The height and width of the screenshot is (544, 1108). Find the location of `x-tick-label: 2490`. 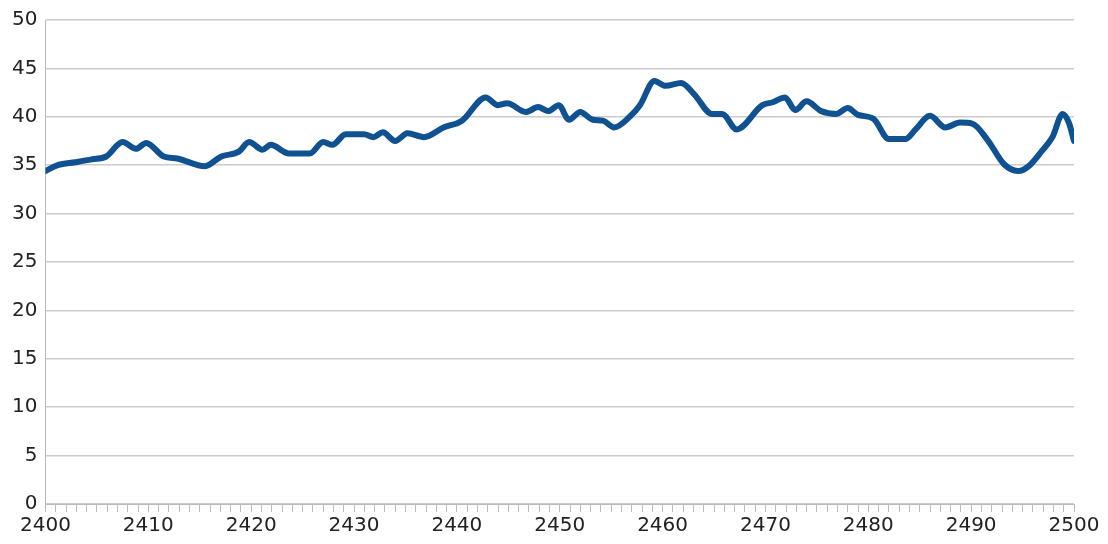

x-tick-label: 2490 is located at coordinates (971, 524).